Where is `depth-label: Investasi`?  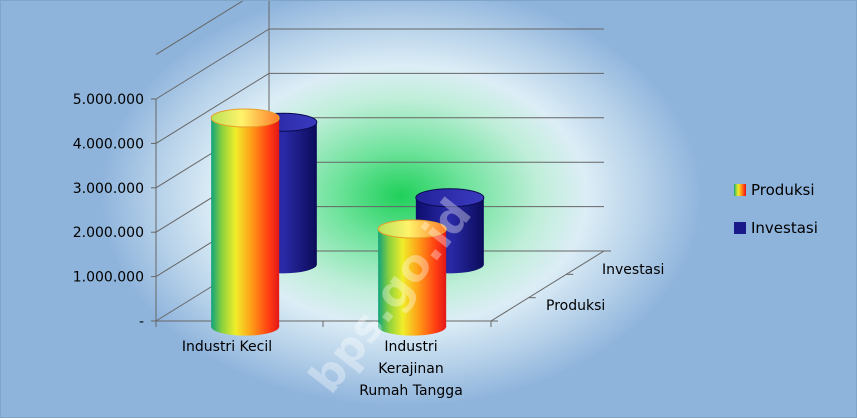
depth-label: Investasi is located at coordinates (633, 270).